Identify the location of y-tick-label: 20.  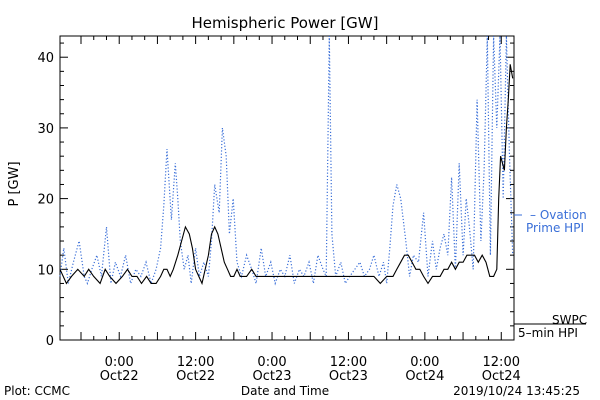
(45, 200).